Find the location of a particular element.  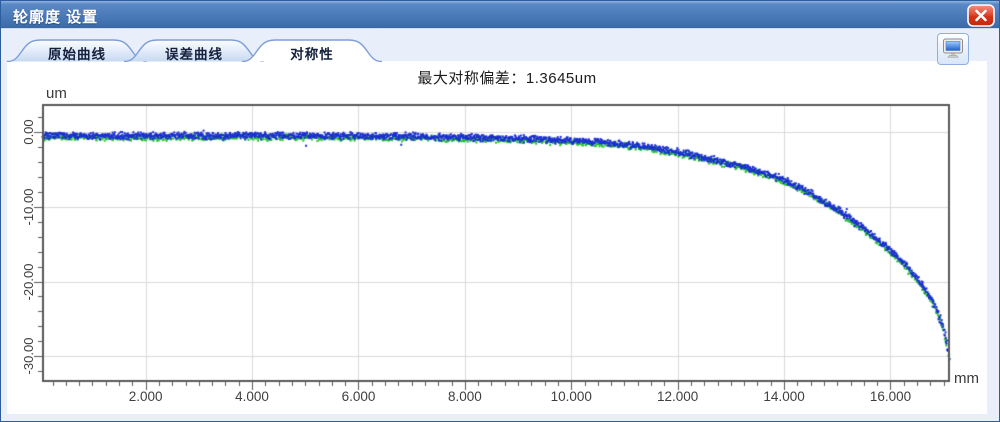

tab-original-curve: 原始曲线 is located at coordinates (77, 50).